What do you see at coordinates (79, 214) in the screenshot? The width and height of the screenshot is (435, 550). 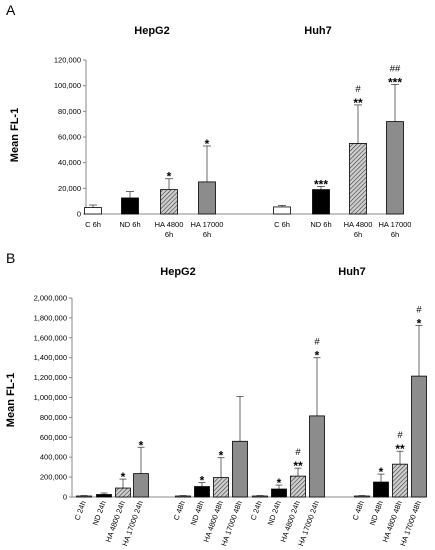 I see `panel-a-y-tick-label: 0` at bounding box center [79, 214].